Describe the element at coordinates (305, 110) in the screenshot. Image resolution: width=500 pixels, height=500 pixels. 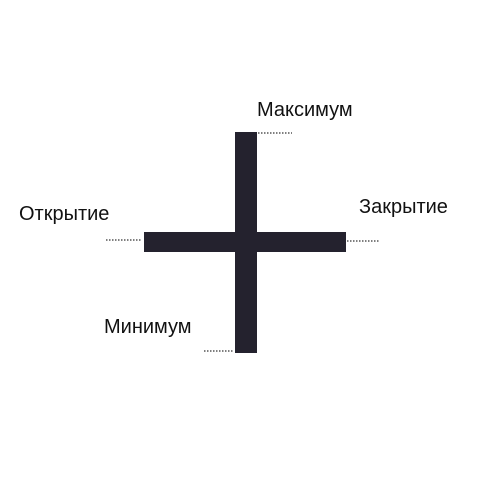
I see `high-label: Максимум` at that location.